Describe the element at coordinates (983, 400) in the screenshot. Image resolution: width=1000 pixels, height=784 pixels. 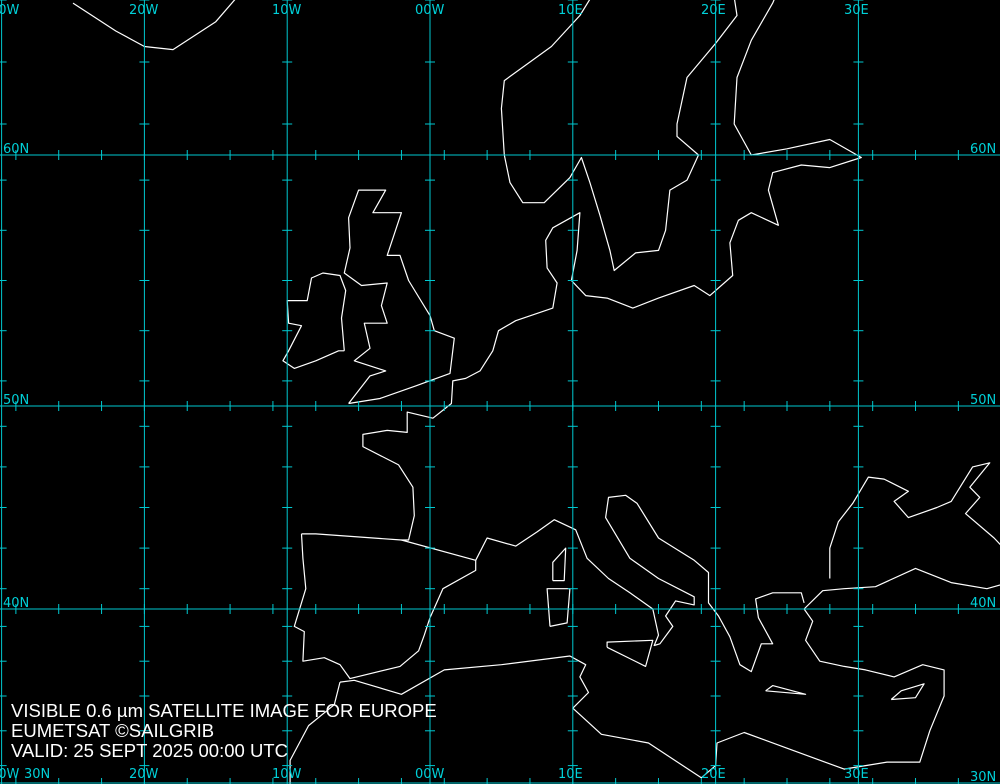
I see `right-lat-label-50n: 50N` at that location.